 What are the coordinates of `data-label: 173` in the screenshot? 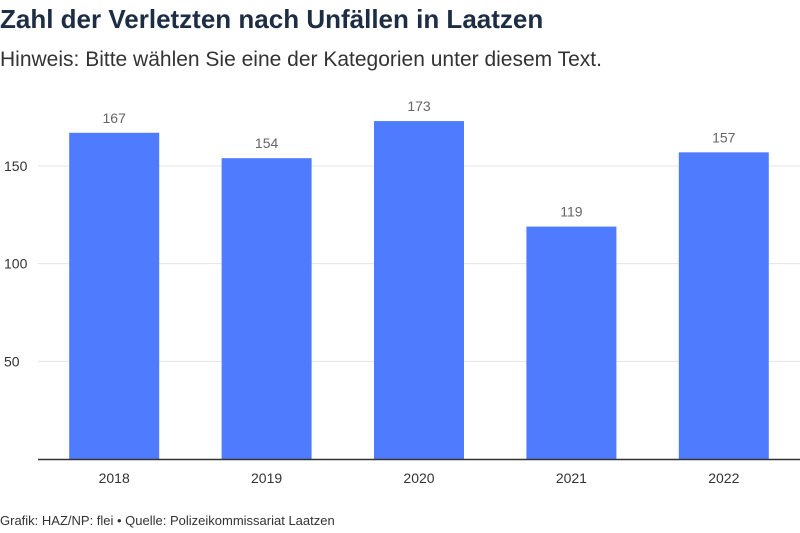 It's located at (419, 106).